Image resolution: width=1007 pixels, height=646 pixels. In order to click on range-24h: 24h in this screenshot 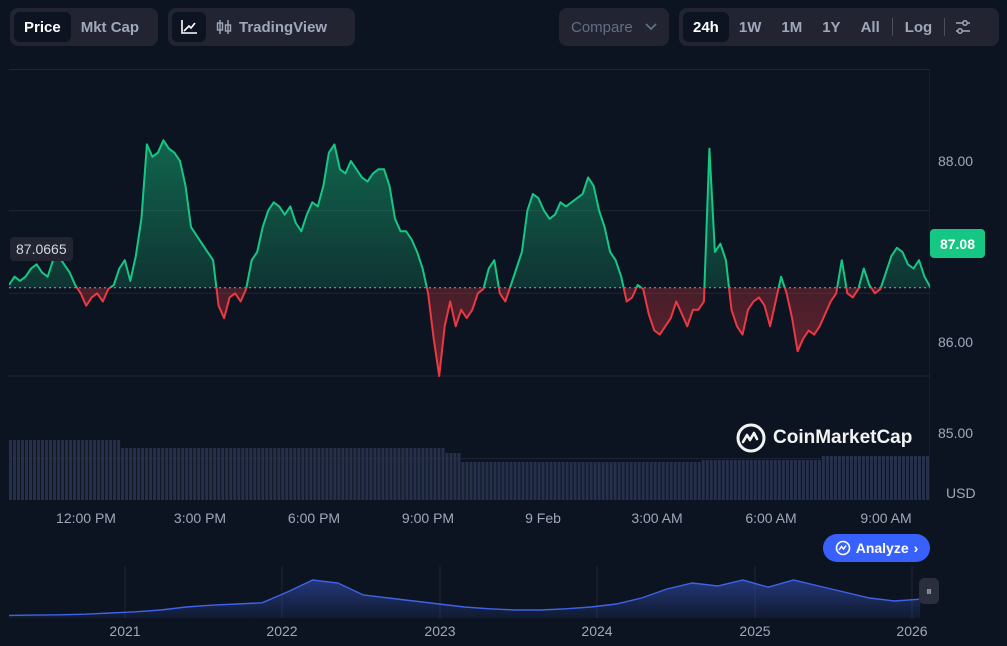, I will do `click(706, 27)`.